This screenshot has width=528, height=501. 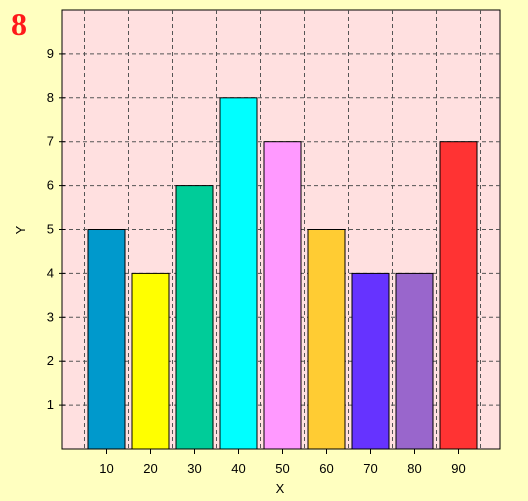 What do you see at coordinates (414, 468) in the screenshot?
I see `x-tick-label: 80` at bounding box center [414, 468].